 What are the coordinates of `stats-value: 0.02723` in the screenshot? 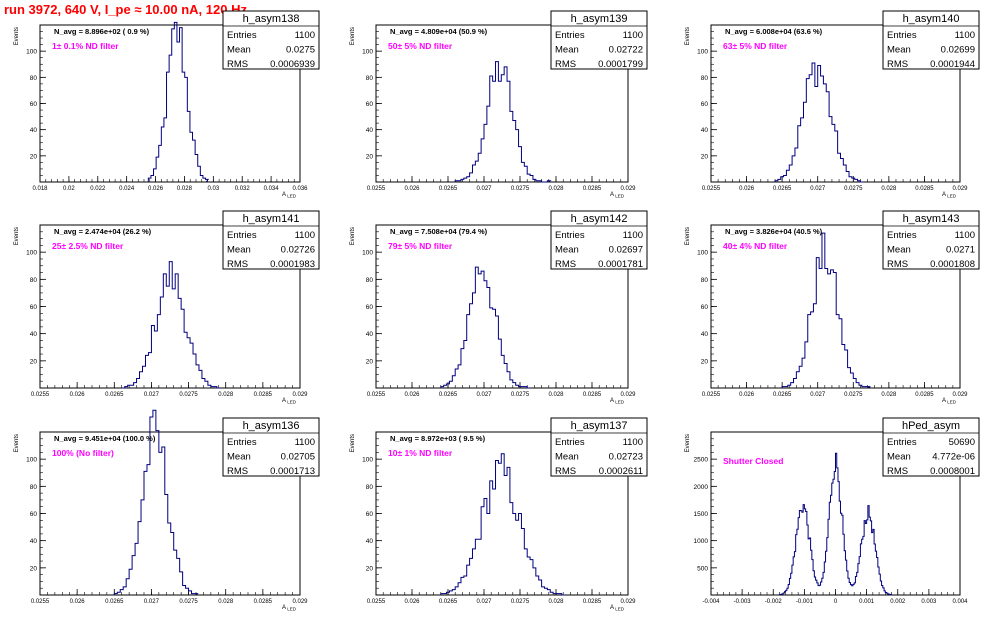 It's located at (626, 457).